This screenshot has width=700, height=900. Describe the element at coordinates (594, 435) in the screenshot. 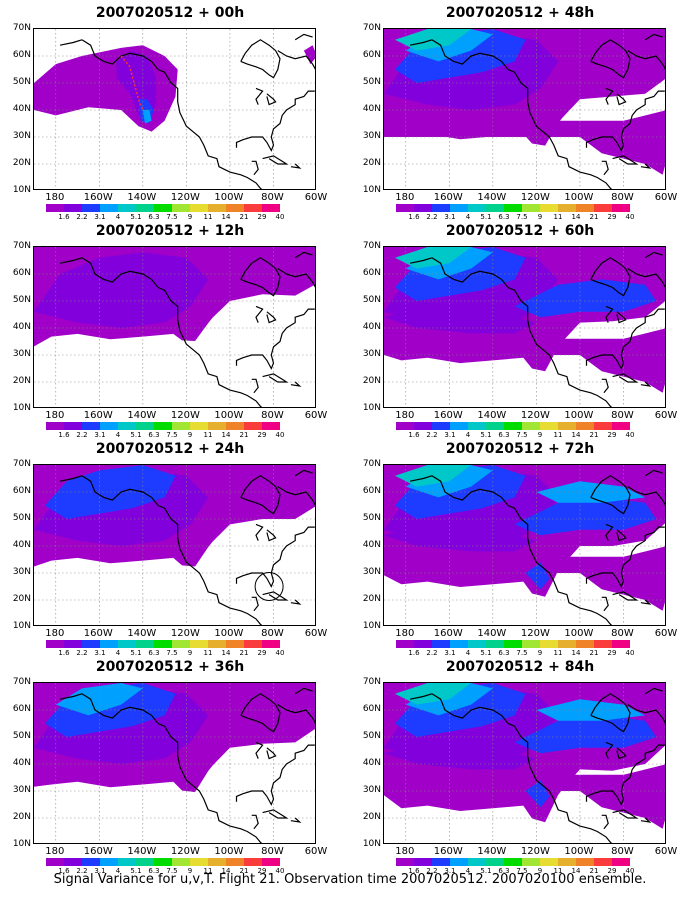

I see `colorbar-label: 21` at that location.